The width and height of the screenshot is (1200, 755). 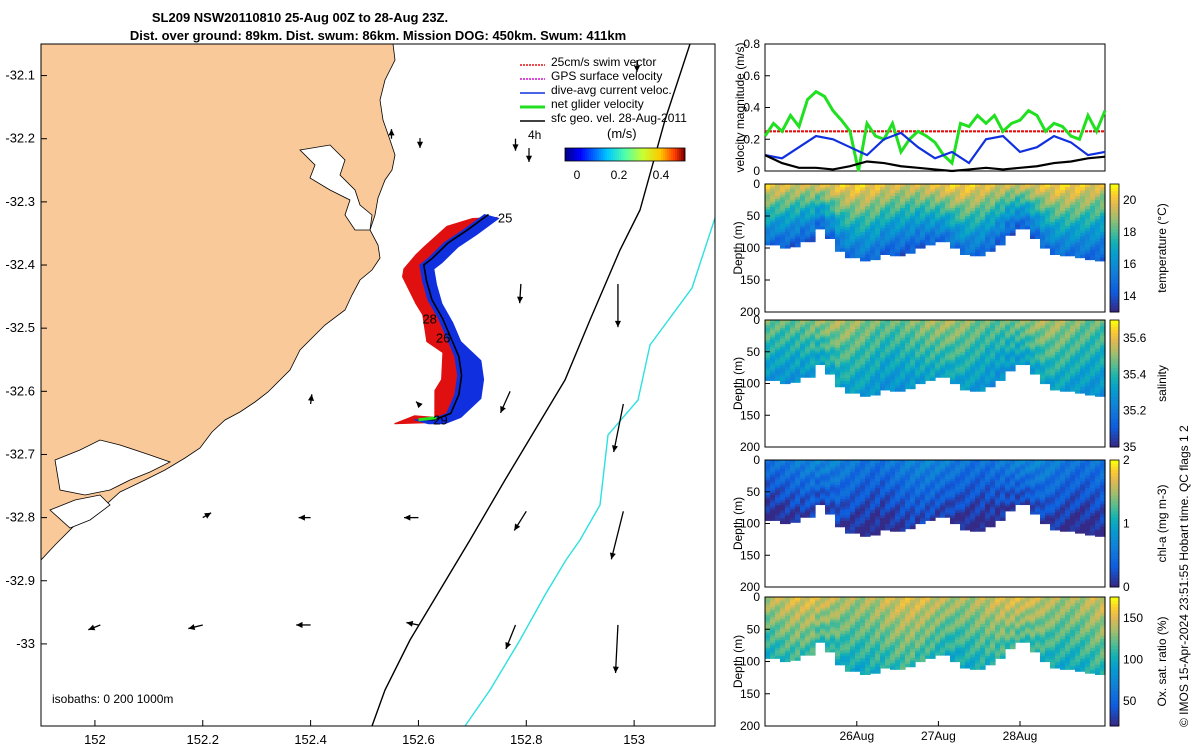 I want to click on map-xtick-label: 152.4, so click(x=310, y=739).